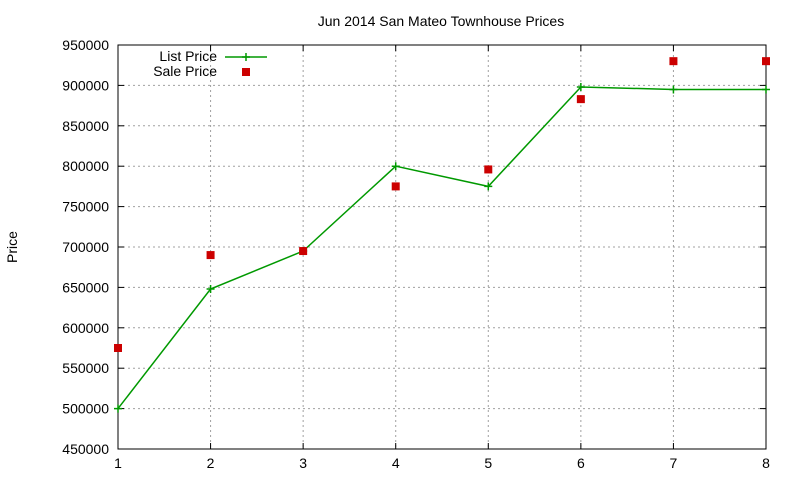 The height and width of the screenshot is (480, 800). I want to click on x-tick-label: 8, so click(766, 463).